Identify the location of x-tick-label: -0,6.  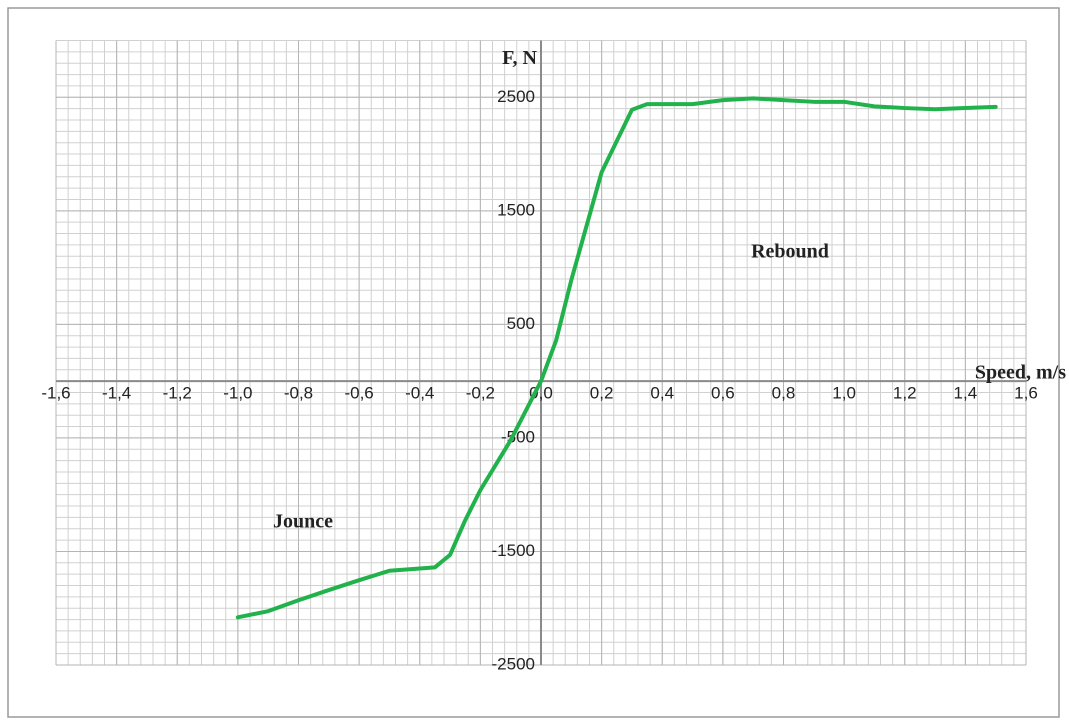
(358, 393).